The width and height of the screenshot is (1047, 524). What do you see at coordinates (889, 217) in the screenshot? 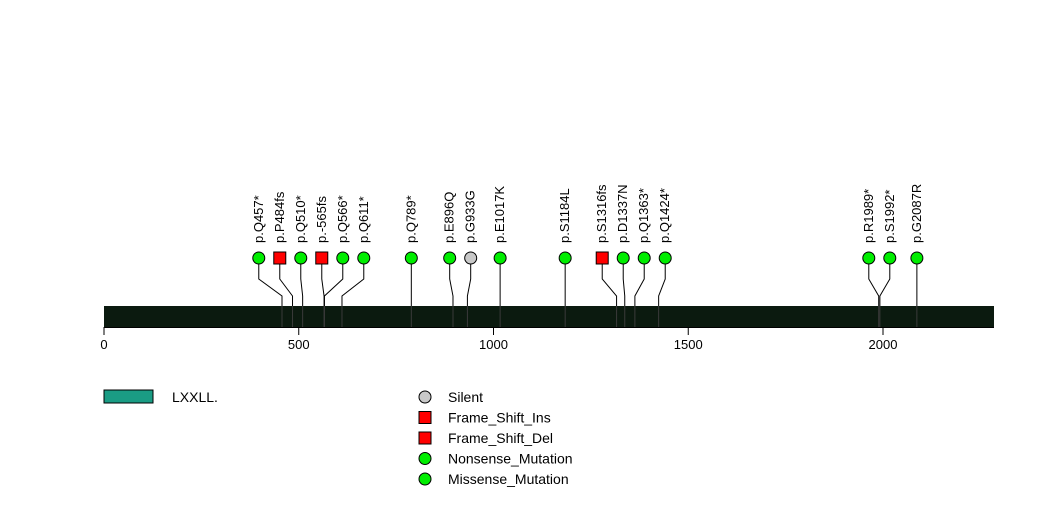
I see `mutation-label: p.S1992*` at bounding box center [889, 217].